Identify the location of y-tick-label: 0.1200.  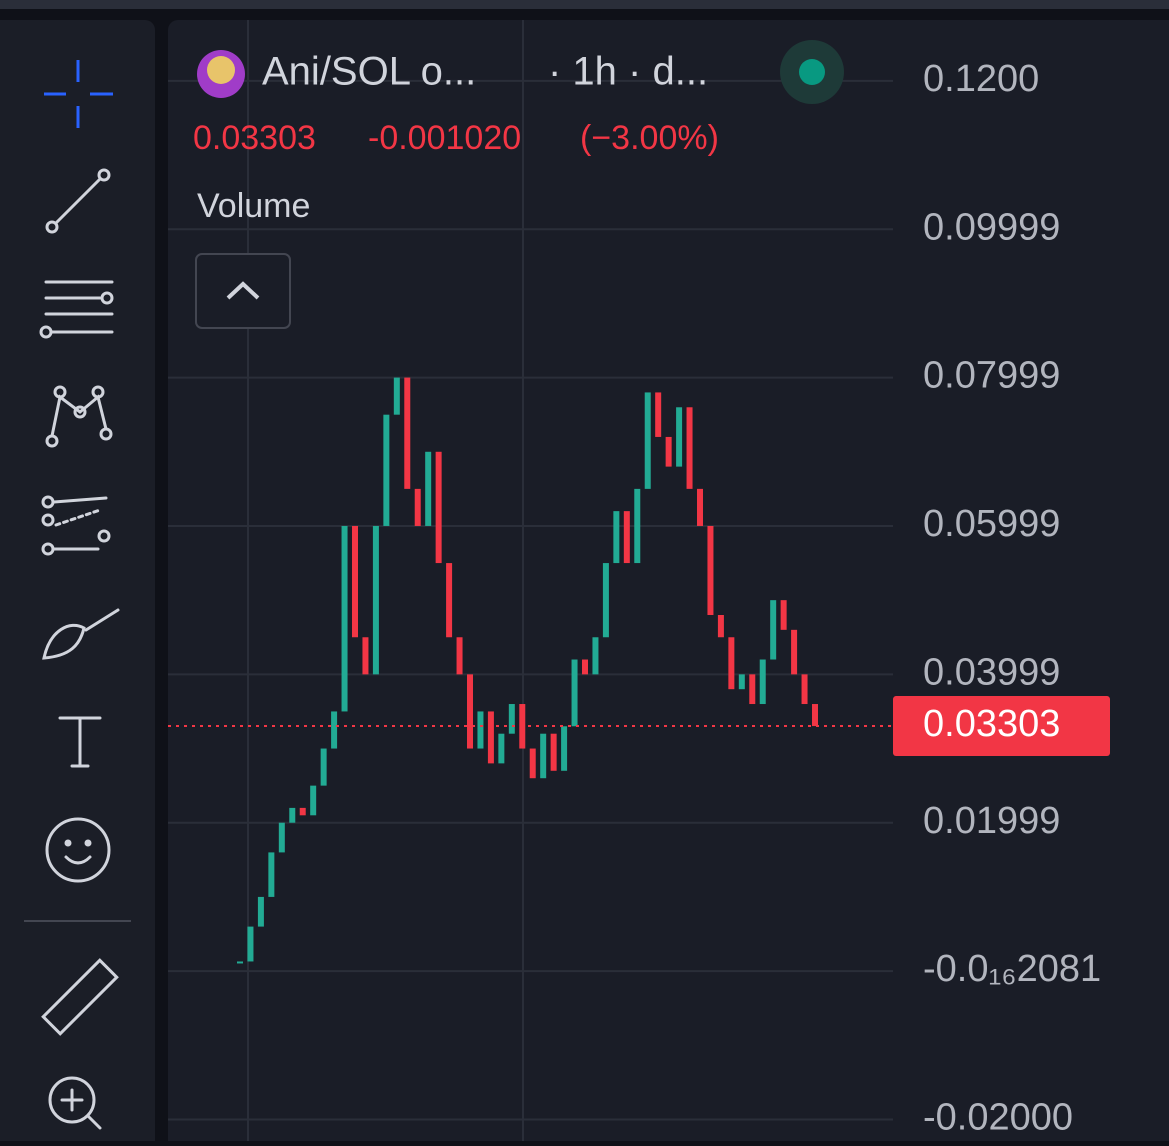
(981, 79).